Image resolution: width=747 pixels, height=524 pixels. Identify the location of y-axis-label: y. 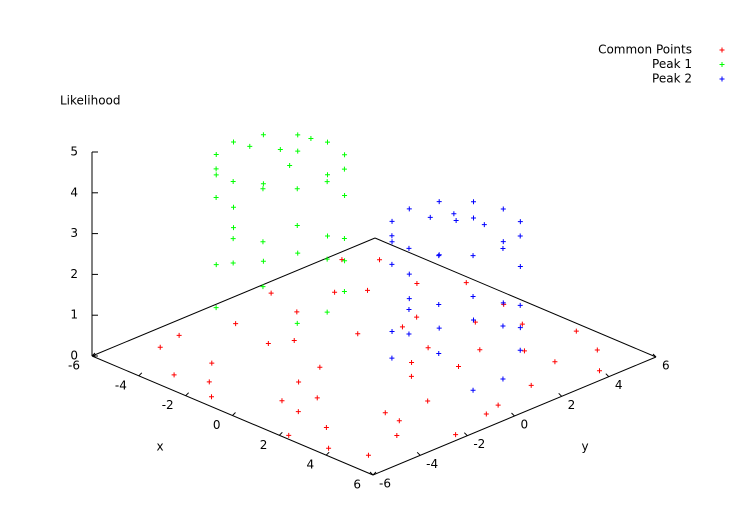
(584, 447).